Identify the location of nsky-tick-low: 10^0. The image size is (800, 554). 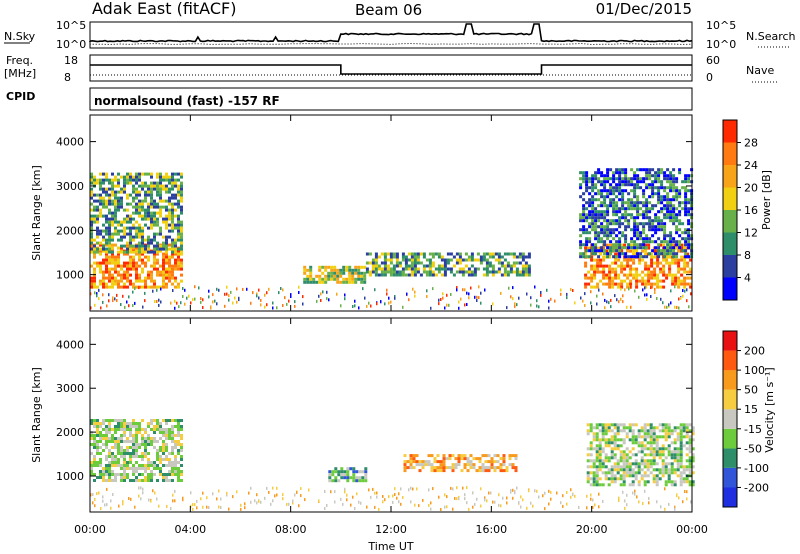
(71, 44).